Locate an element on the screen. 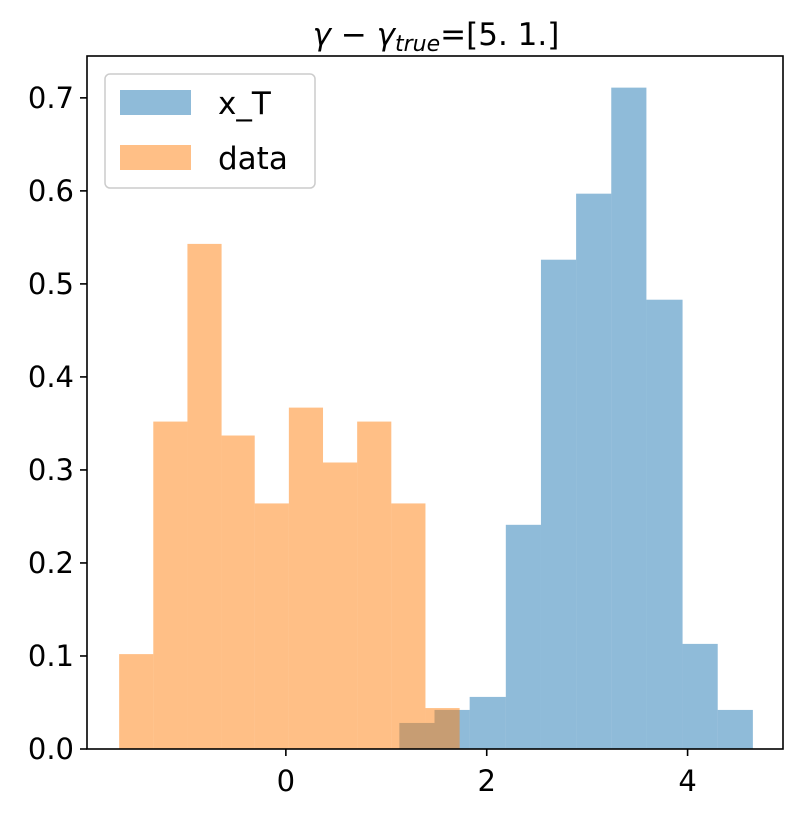 This screenshot has width=799, height=813. legend-label-x-t: x_T is located at coordinates (245, 104).